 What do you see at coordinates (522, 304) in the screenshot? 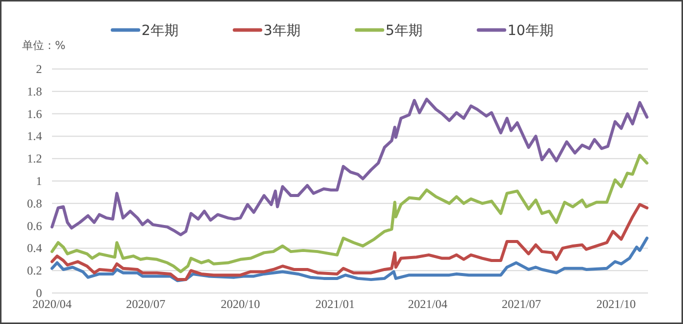
I see `x-tick-label: 2021/07` at bounding box center [522, 304].